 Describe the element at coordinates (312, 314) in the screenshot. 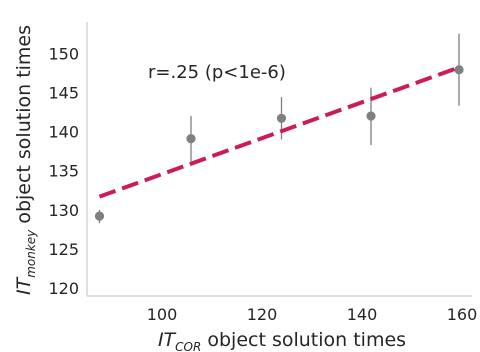

I see `x-tick-labels: 100 120 140 160` at that location.